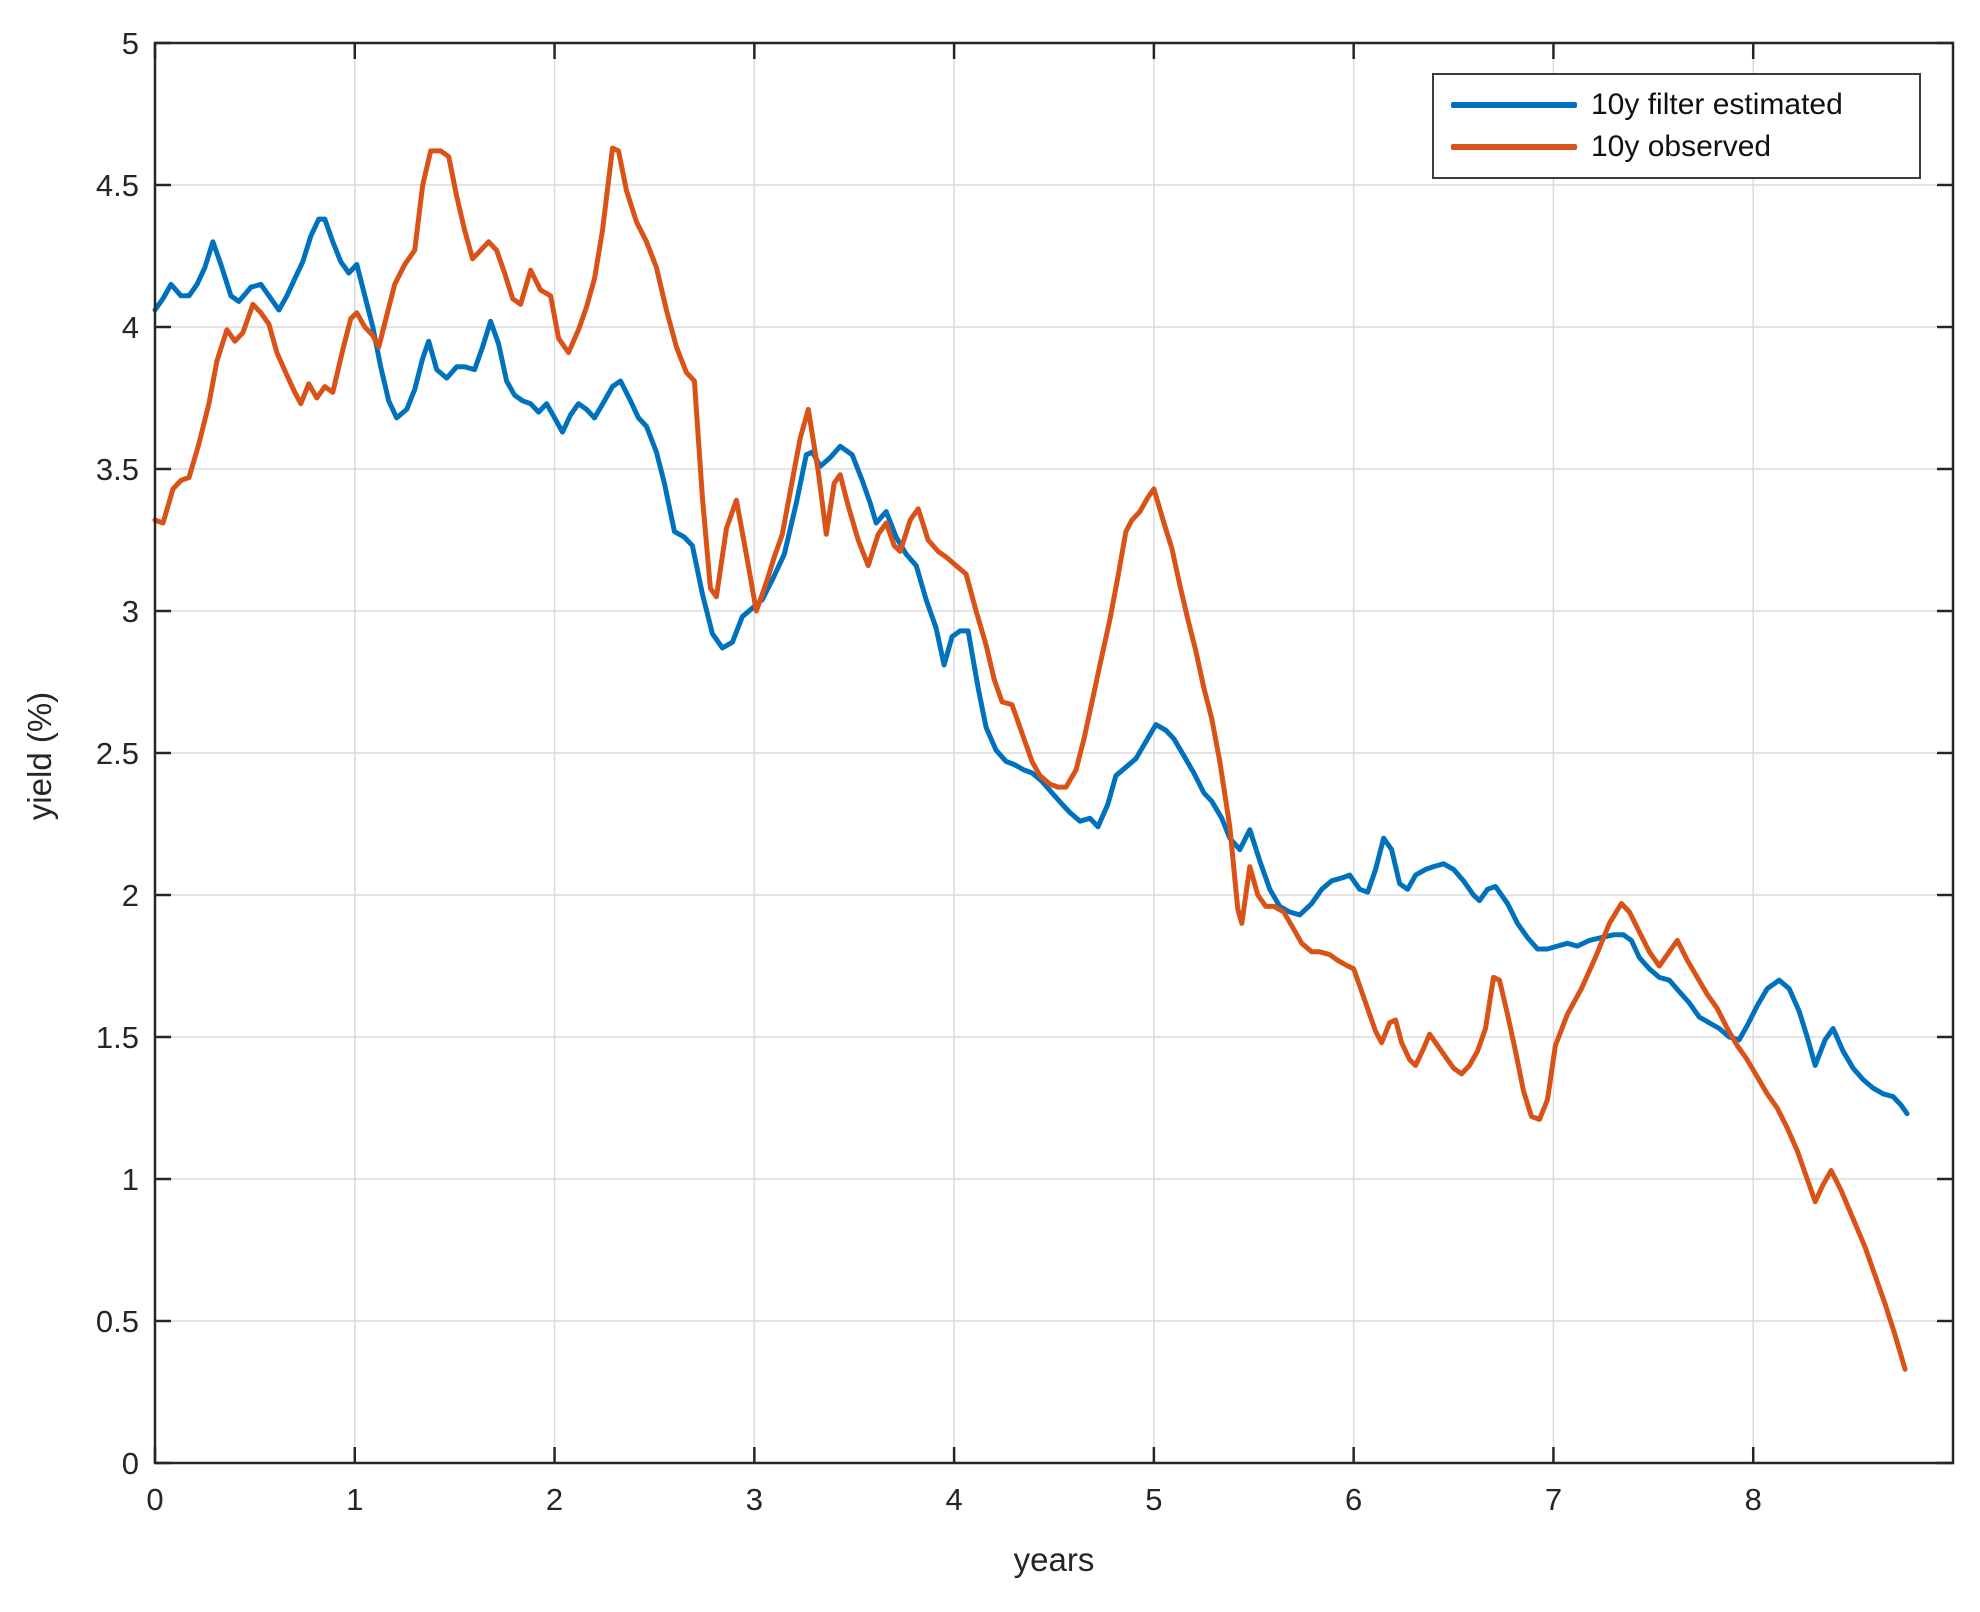  I want to click on legend-label: 10y observed, so click(1681, 147).